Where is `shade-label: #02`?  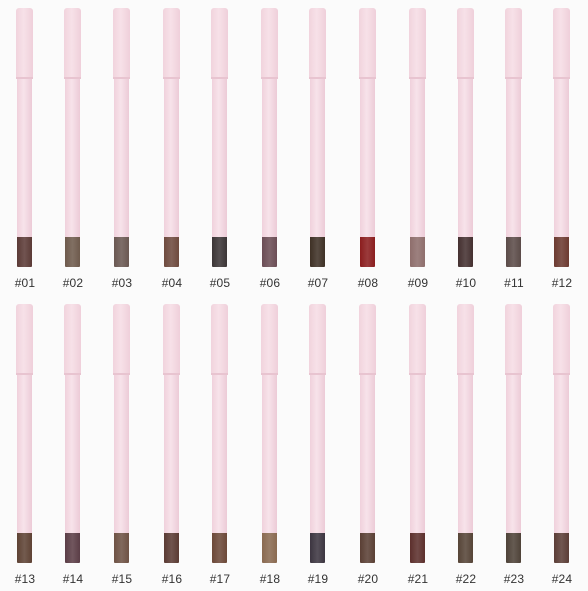 shade-label: #02 is located at coordinates (73, 283).